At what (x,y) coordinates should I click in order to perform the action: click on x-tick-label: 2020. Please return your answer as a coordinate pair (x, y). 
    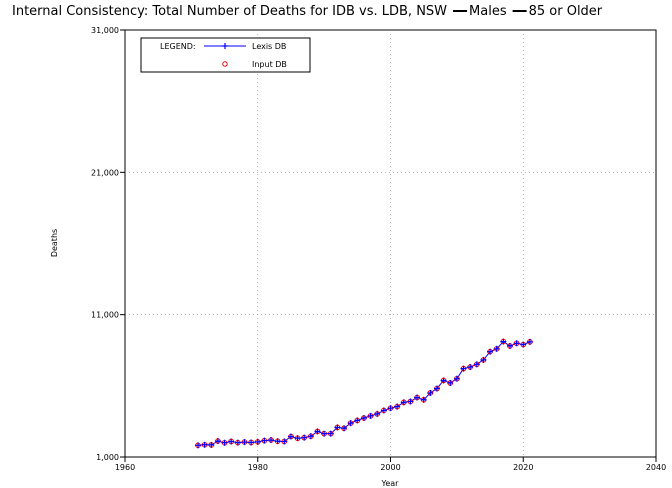
    Looking at the image, I should click on (523, 467).